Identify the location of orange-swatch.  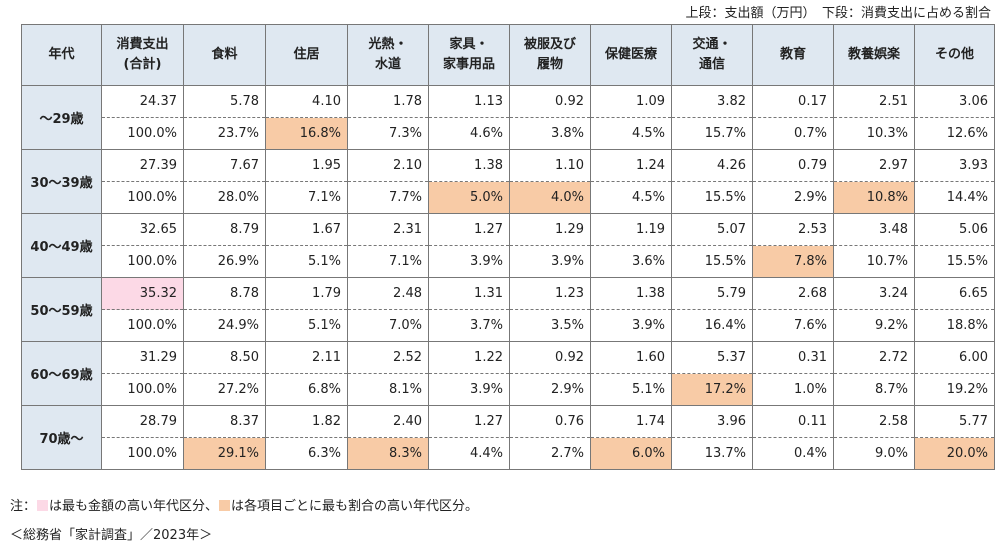
(225, 505).